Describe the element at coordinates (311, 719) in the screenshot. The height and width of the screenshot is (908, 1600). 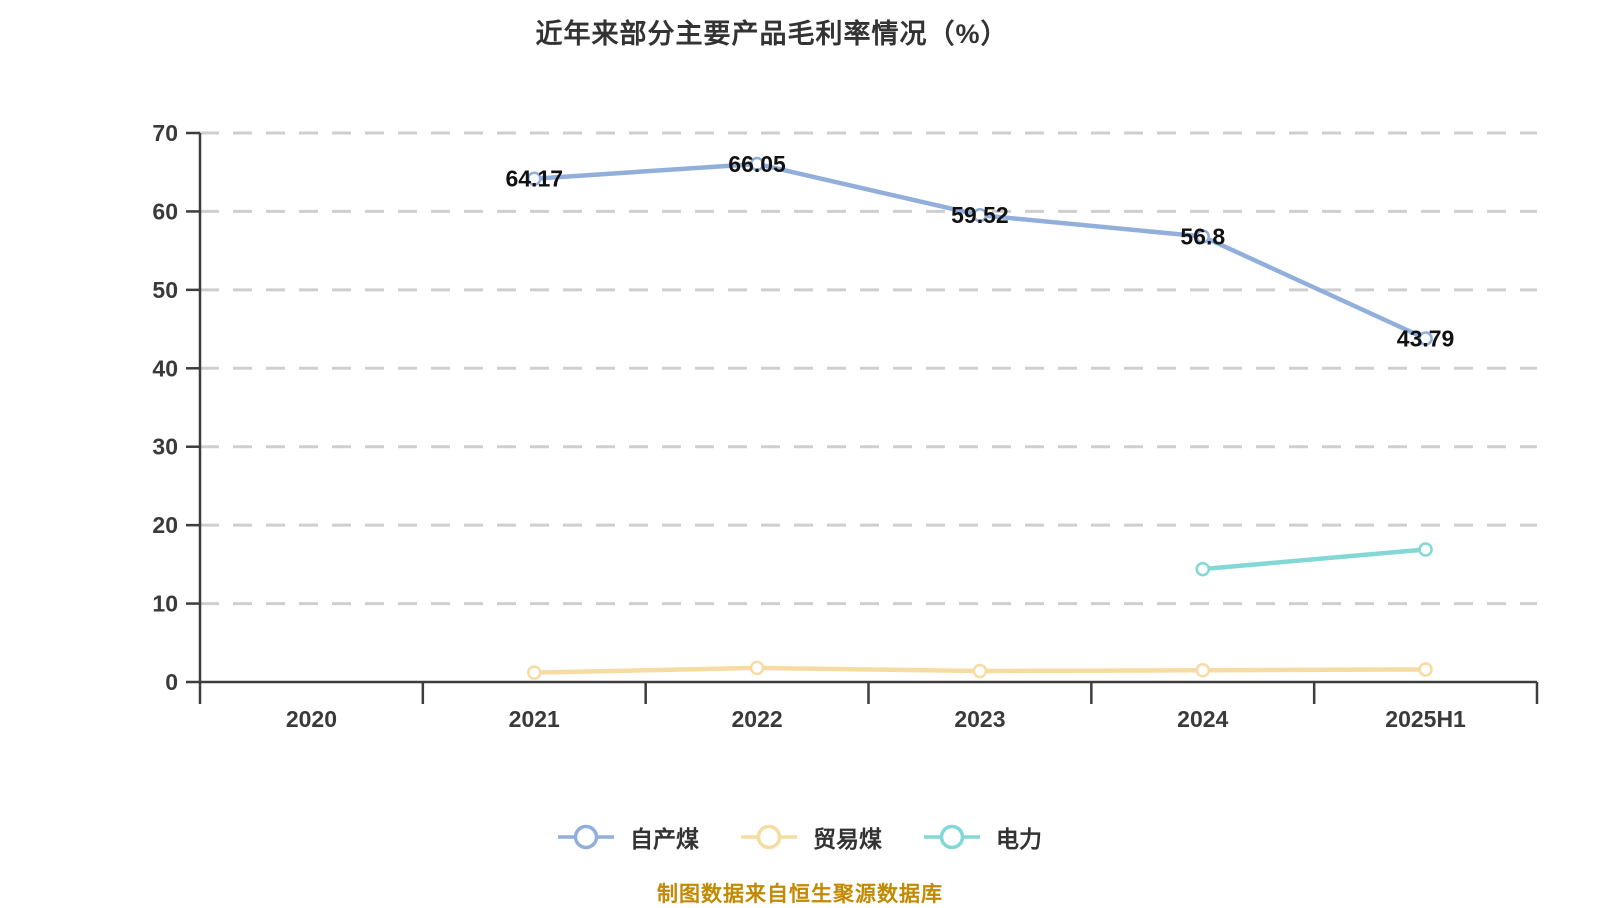
I see `x-axis-label: 2020` at that location.